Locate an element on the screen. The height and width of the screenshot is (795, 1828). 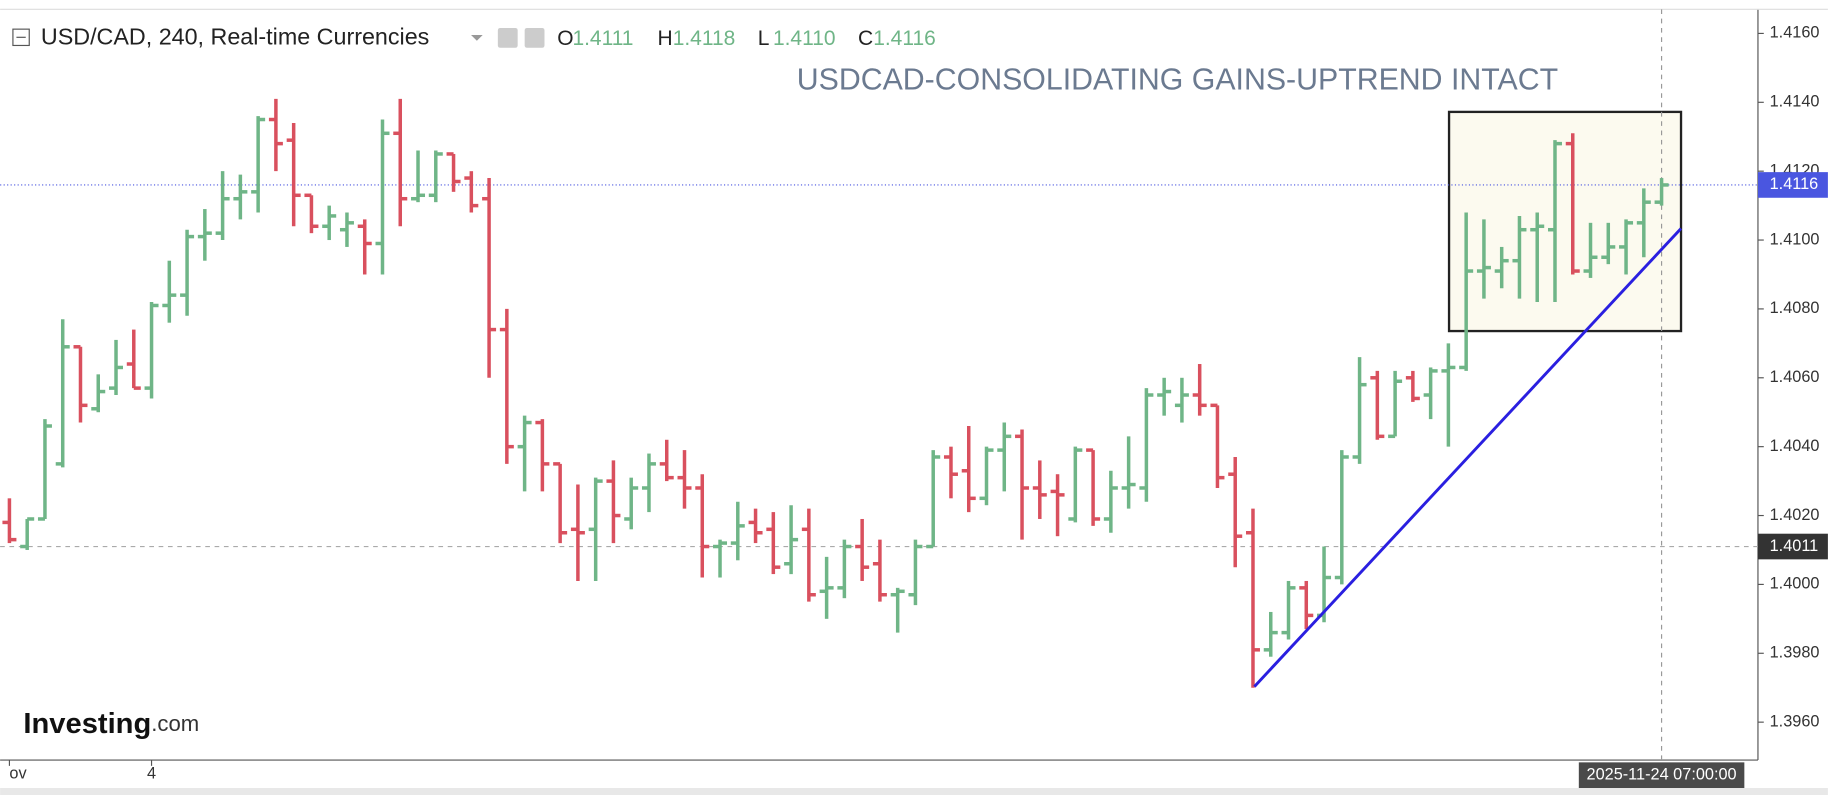
header-label: L is located at coordinates (764, 38).